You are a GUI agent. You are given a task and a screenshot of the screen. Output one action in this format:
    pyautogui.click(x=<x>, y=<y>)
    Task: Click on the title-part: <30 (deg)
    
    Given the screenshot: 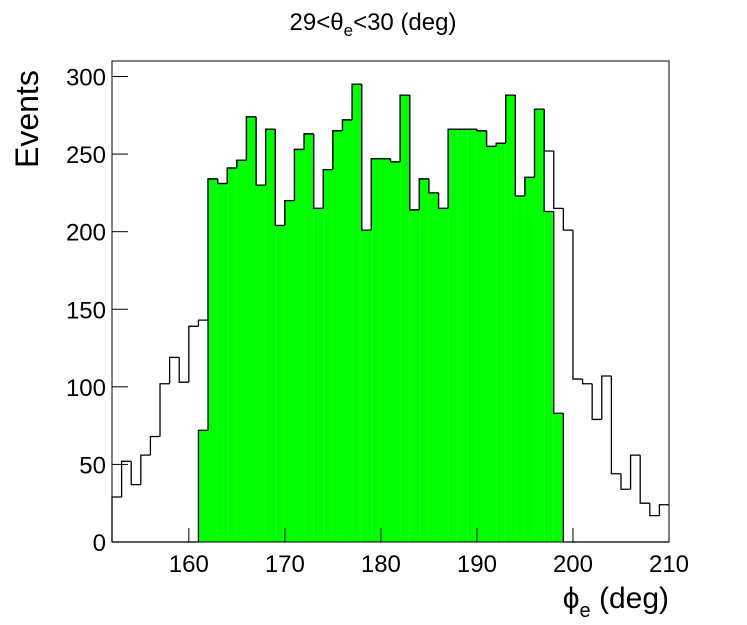 What is the action you would take?
    pyautogui.click(x=404, y=22)
    